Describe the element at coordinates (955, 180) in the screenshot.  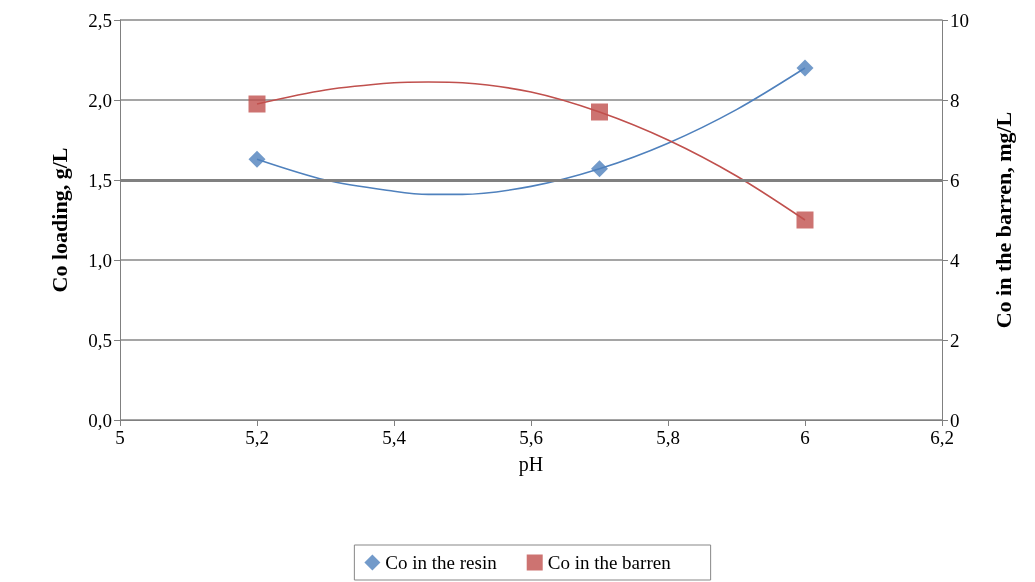
I see `y2-tick-label: 6` at that location.